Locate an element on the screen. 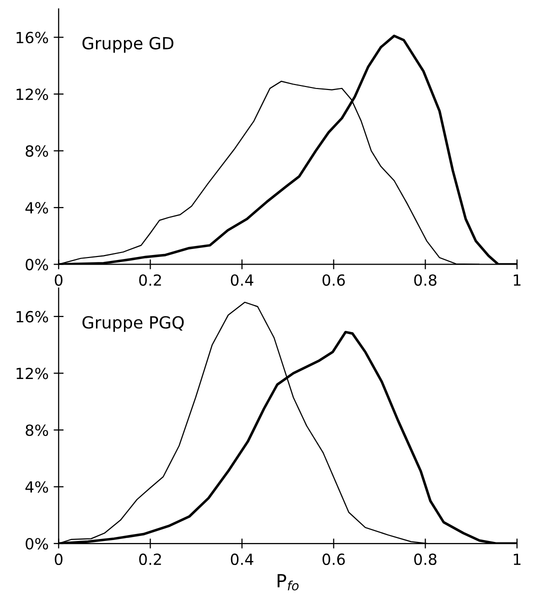 This screenshot has height=594, width=533. annotation: Gruppe PGQ is located at coordinates (133, 324).